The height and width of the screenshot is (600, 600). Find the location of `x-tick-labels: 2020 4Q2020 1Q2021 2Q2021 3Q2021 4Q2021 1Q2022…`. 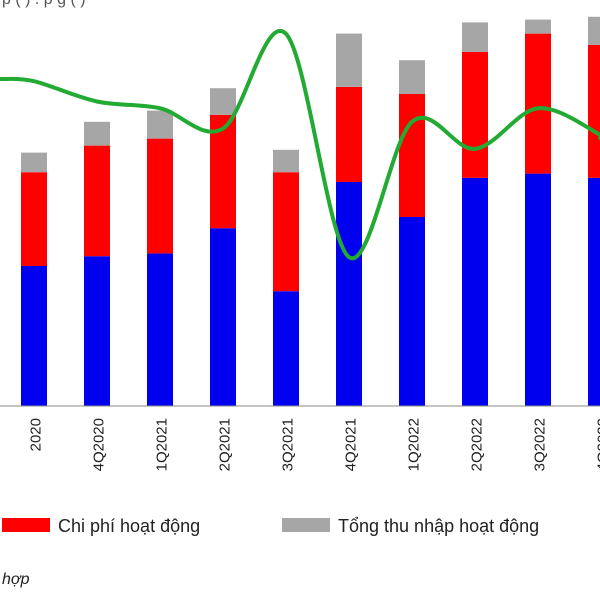

x-tick-labels: 2020 4Q2020 1Q2021 2Q2021 3Q2021 4Q2021 1Q2022… is located at coordinates (313, 444).